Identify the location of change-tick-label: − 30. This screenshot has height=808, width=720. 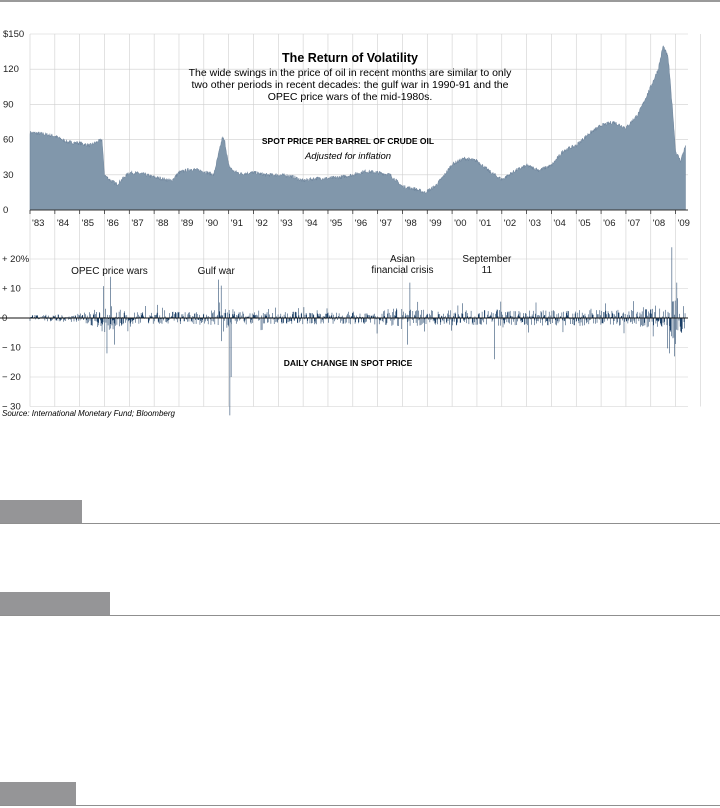
(11, 407).